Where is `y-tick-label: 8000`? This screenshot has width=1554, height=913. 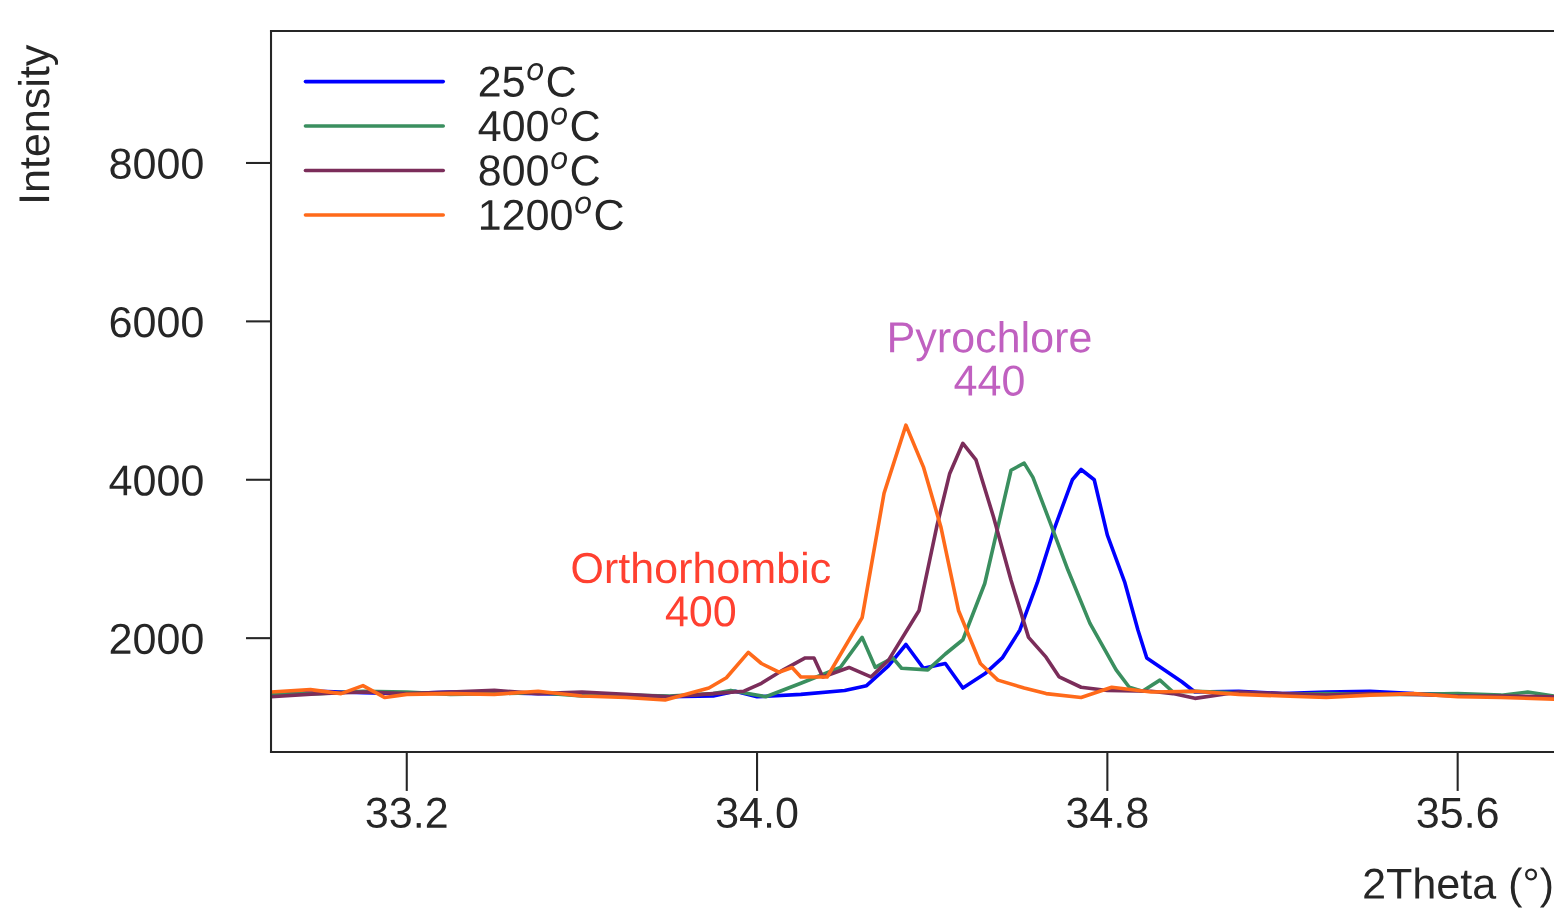 y-tick-label: 8000 is located at coordinates (156, 164).